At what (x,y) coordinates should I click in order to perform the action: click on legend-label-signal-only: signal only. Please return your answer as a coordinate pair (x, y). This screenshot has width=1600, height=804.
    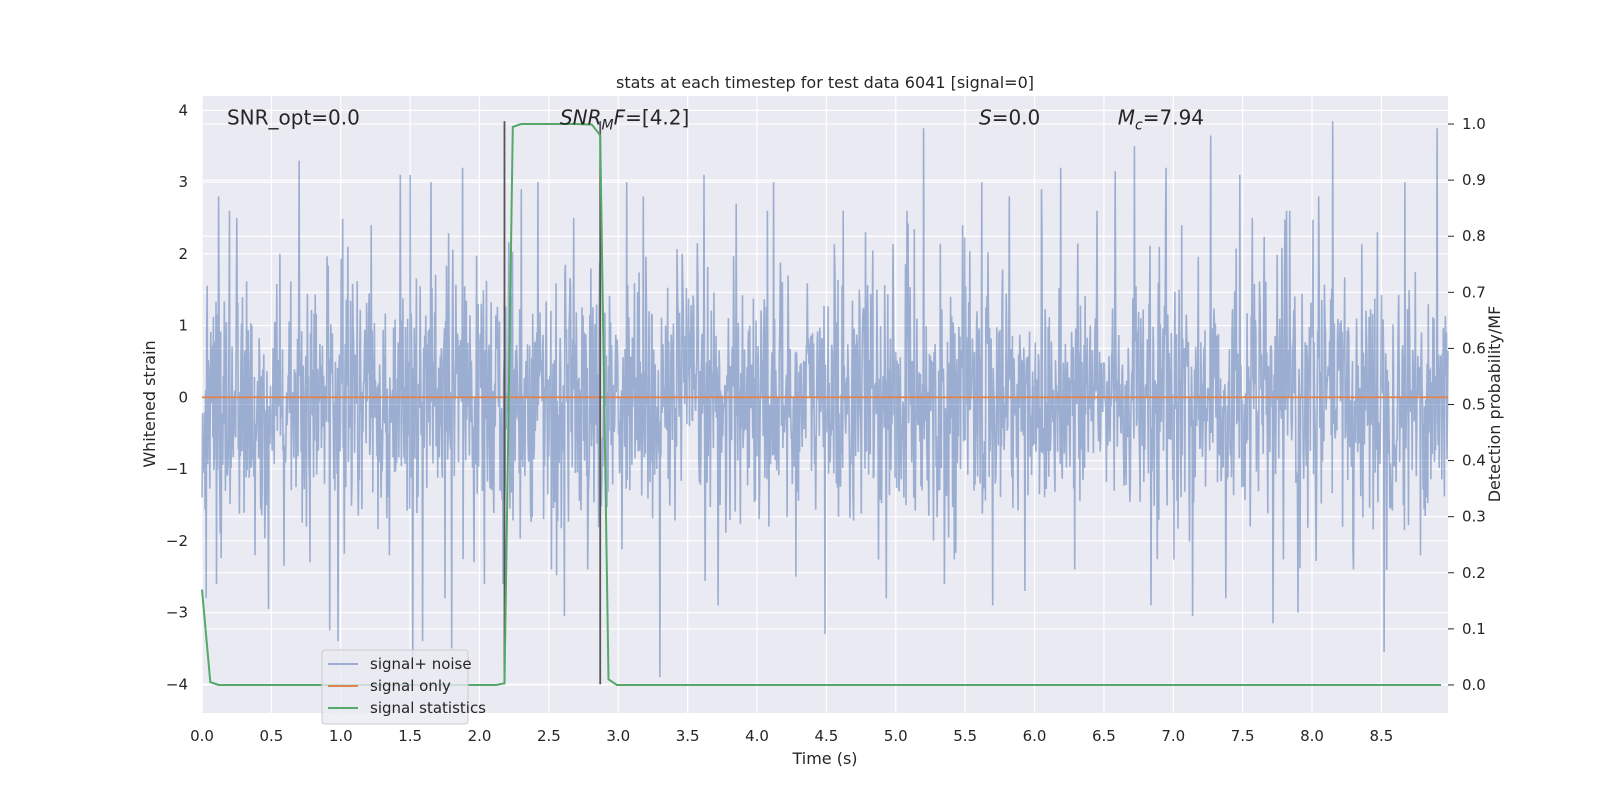
    Looking at the image, I should click on (410, 686).